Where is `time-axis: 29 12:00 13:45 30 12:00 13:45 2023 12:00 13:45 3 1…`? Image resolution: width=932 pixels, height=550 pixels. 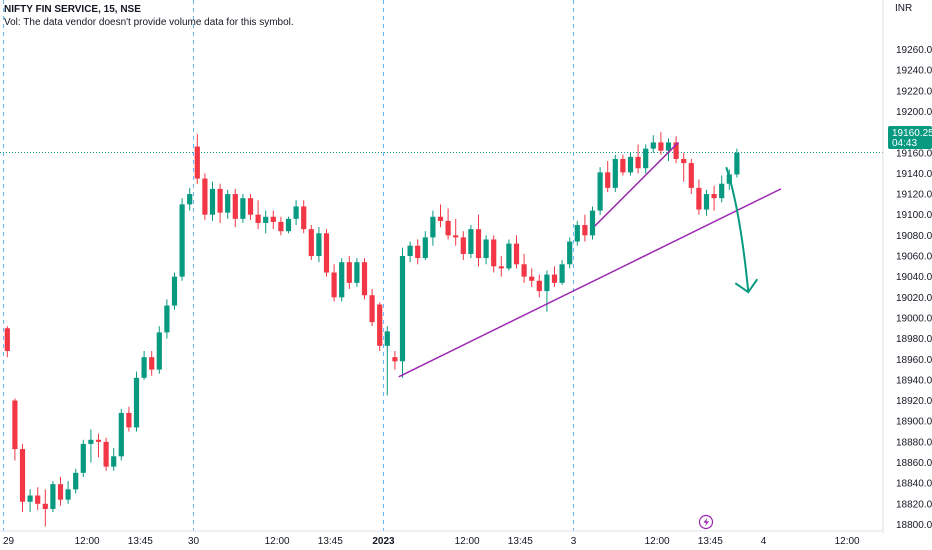 time-axis: 29 12:00 13:45 30 12:00 13:45 2023 12:00 13:45 3 1… is located at coordinates (441, 538).